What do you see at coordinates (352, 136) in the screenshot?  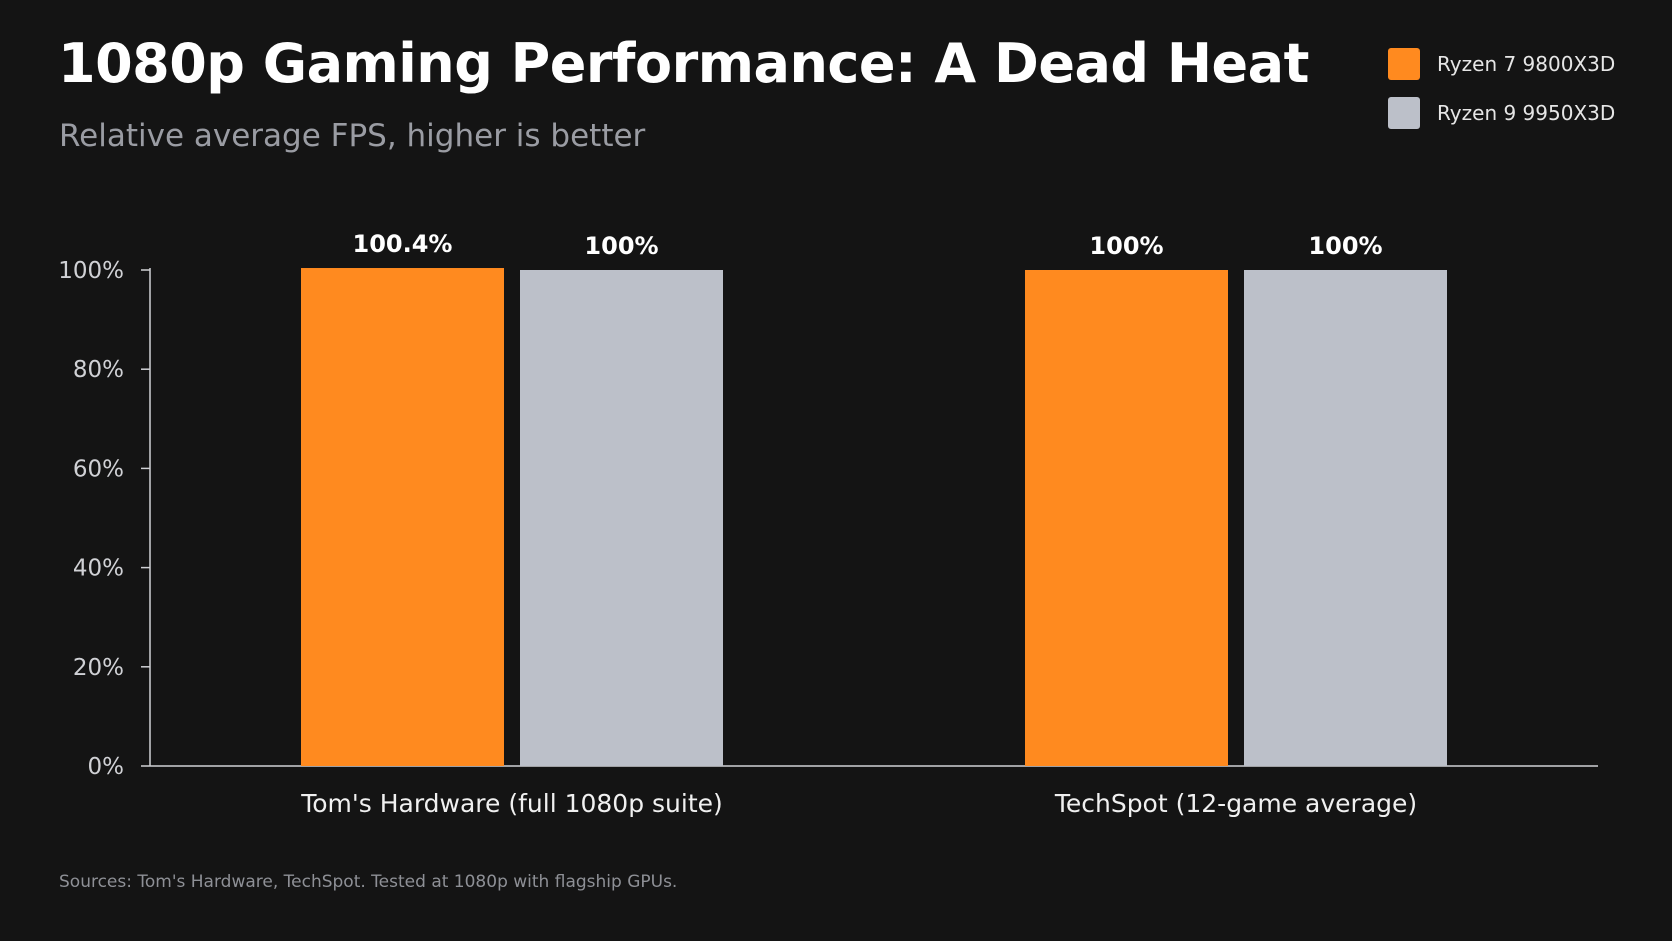 I see `chart-subtitle: Relative average FPS, higher is better` at bounding box center [352, 136].